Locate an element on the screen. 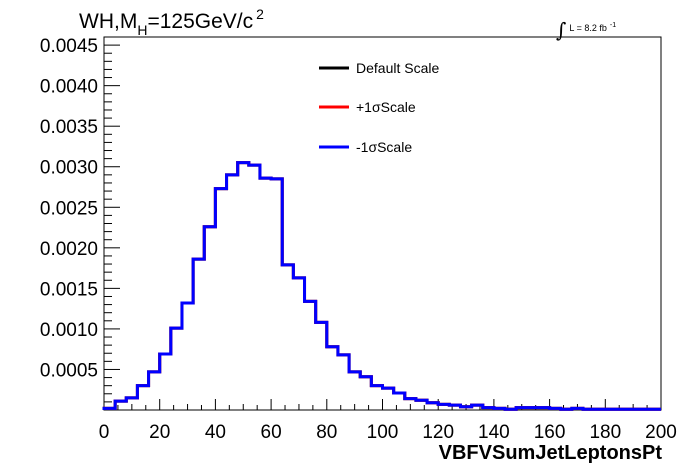 This screenshot has width=696, height=472. x-axis: 0 20 40 60 80 100 120 140 160 180 200 is located at coordinates (388, 421).